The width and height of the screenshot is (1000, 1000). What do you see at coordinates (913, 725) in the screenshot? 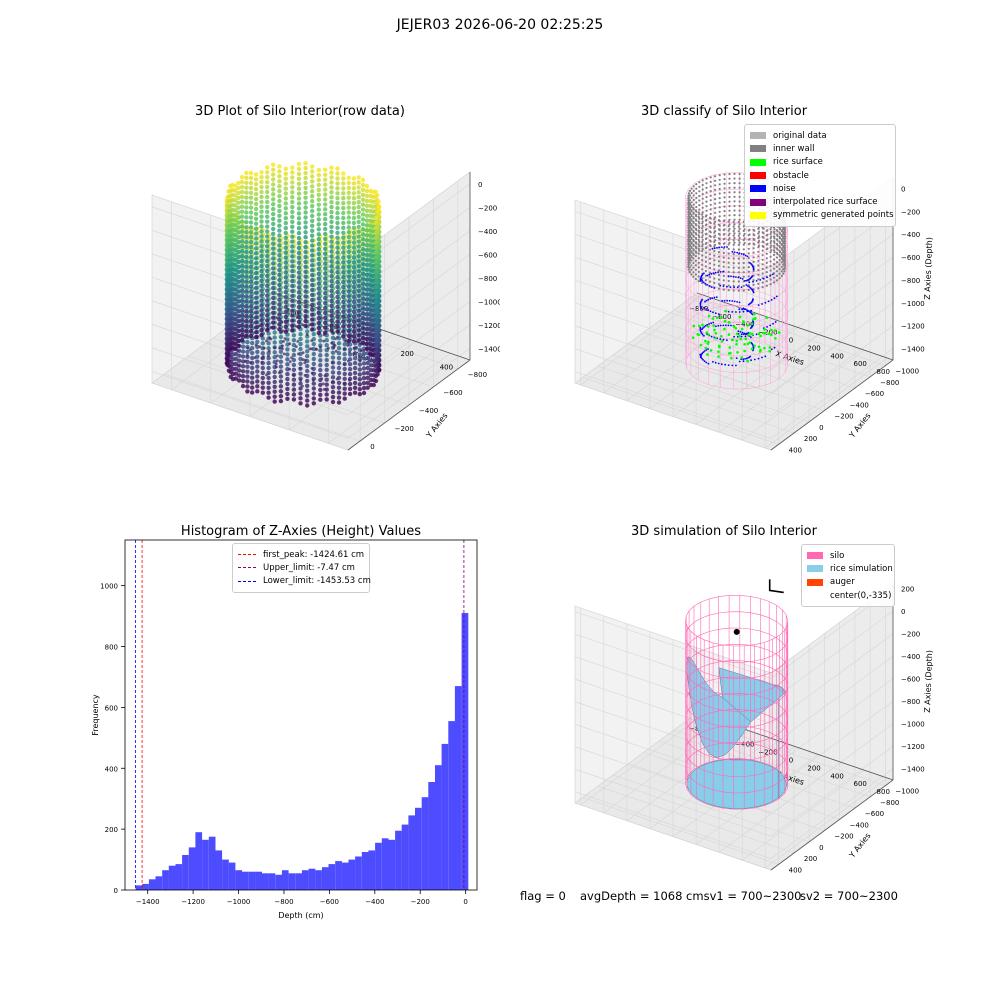
I see `z-tick-label: −1000` at bounding box center [913, 725].